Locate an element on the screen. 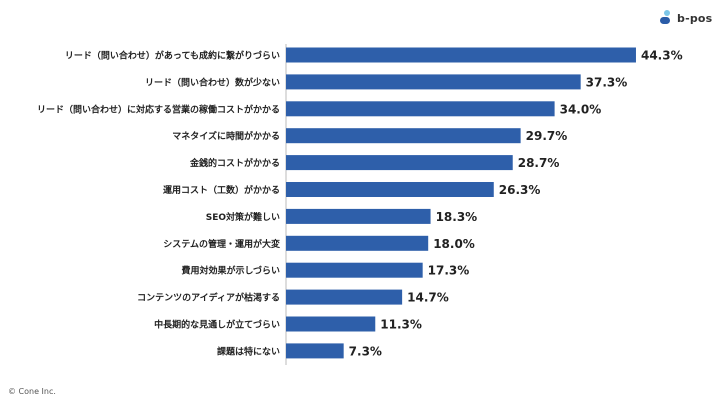 The width and height of the screenshot is (720, 405). category-label-2: リード（問い合わせ）数が少ない is located at coordinates (212, 82).